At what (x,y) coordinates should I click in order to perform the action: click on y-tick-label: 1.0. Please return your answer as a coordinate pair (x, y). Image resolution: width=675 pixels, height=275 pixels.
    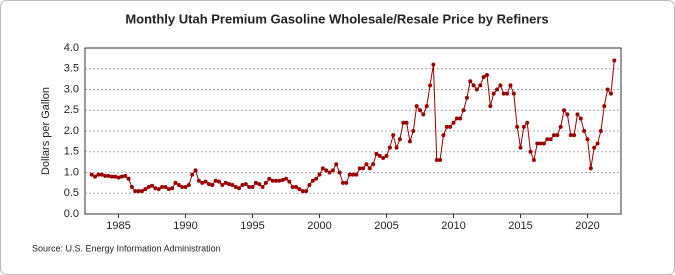
    Looking at the image, I should click on (71, 172).